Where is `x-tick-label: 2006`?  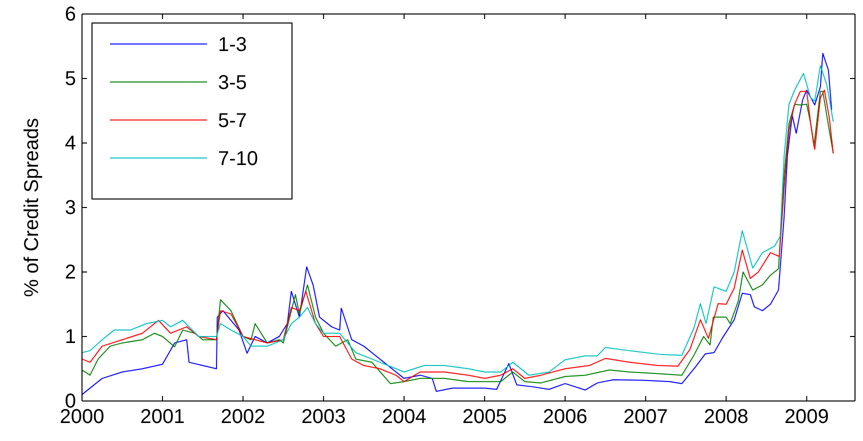 x-tick-label: 2006 is located at coordinates (565, 417).